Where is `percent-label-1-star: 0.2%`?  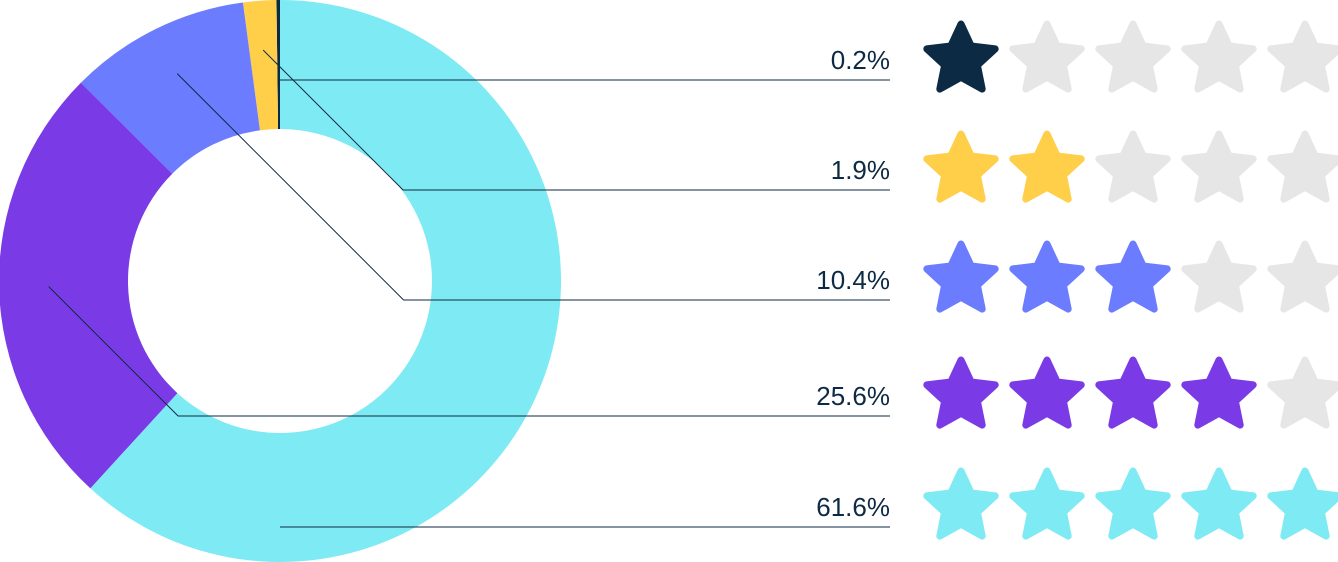 percent-label-1-star: 0.2% is located at coordinates (860, 60).